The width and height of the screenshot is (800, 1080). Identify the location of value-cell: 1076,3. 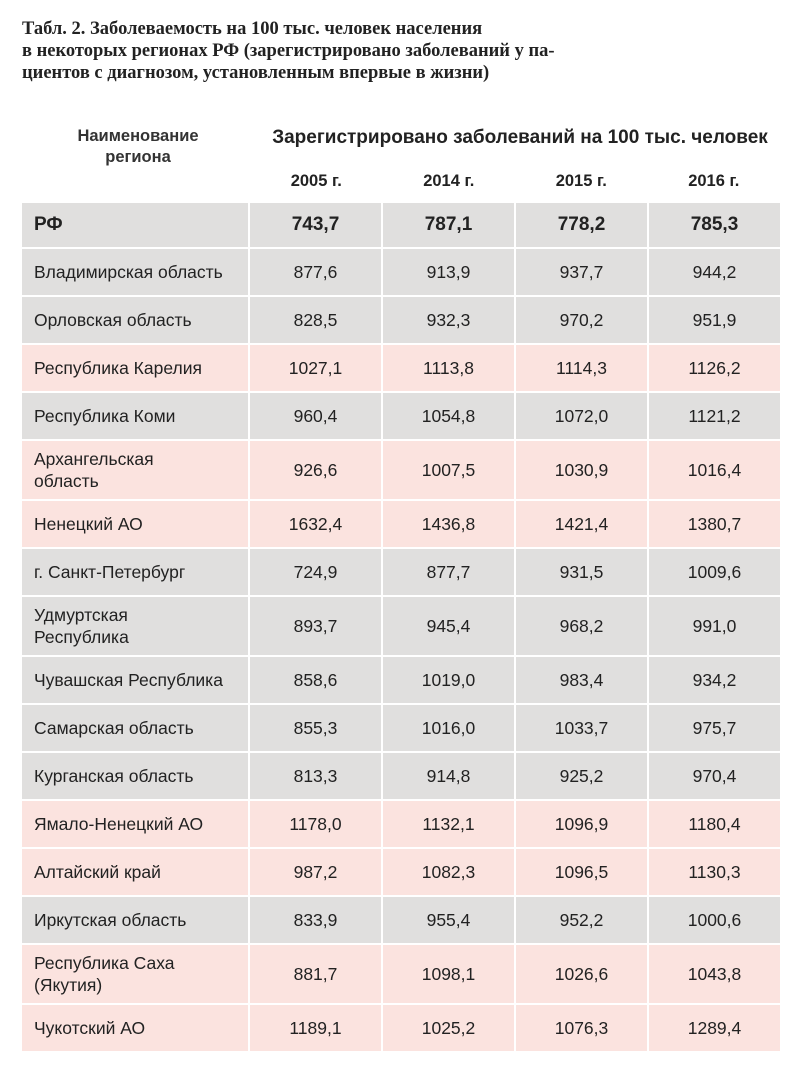
(581, 1028).